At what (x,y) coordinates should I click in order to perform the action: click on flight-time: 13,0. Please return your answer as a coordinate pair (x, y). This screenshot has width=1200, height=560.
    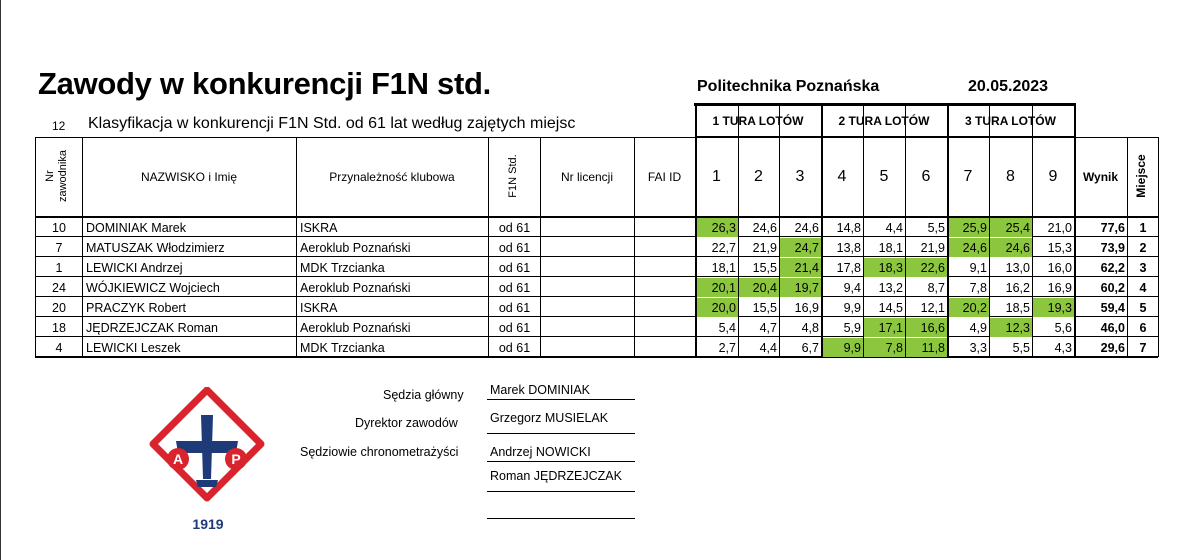
    Looking at the image, I should click on (1017, 267).